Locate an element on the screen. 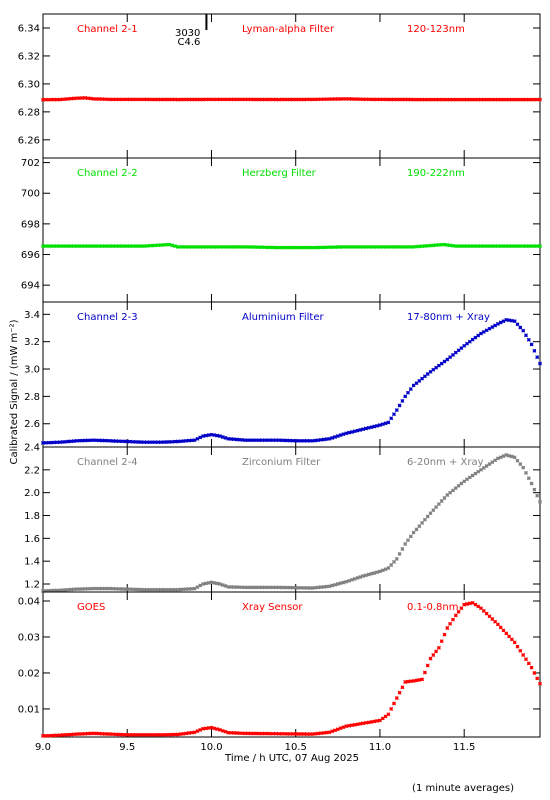 The image size is (550, 800). y-tick-label: 3.4 is located at coordinates (32, 315).